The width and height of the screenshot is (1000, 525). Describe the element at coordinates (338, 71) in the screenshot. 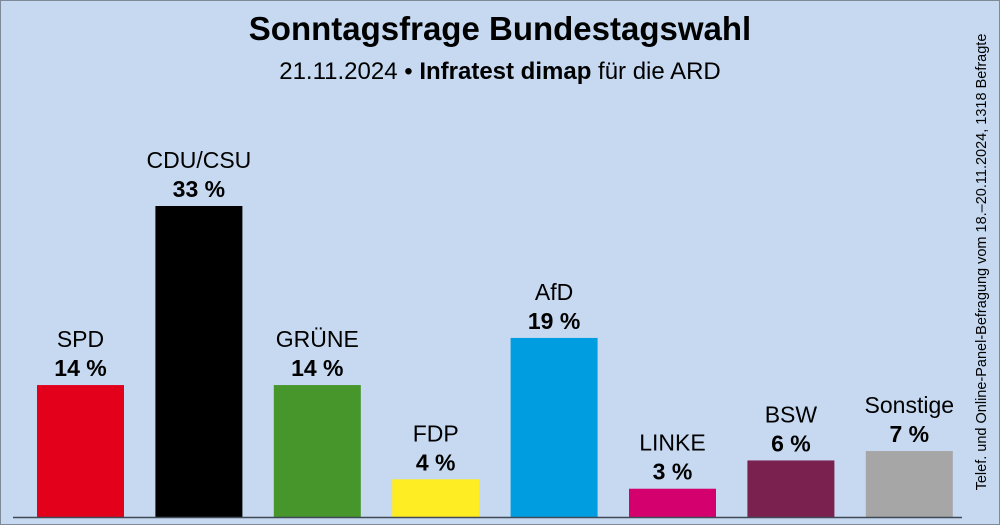

I see `subtitle-date: 21.11.2024` at that location.